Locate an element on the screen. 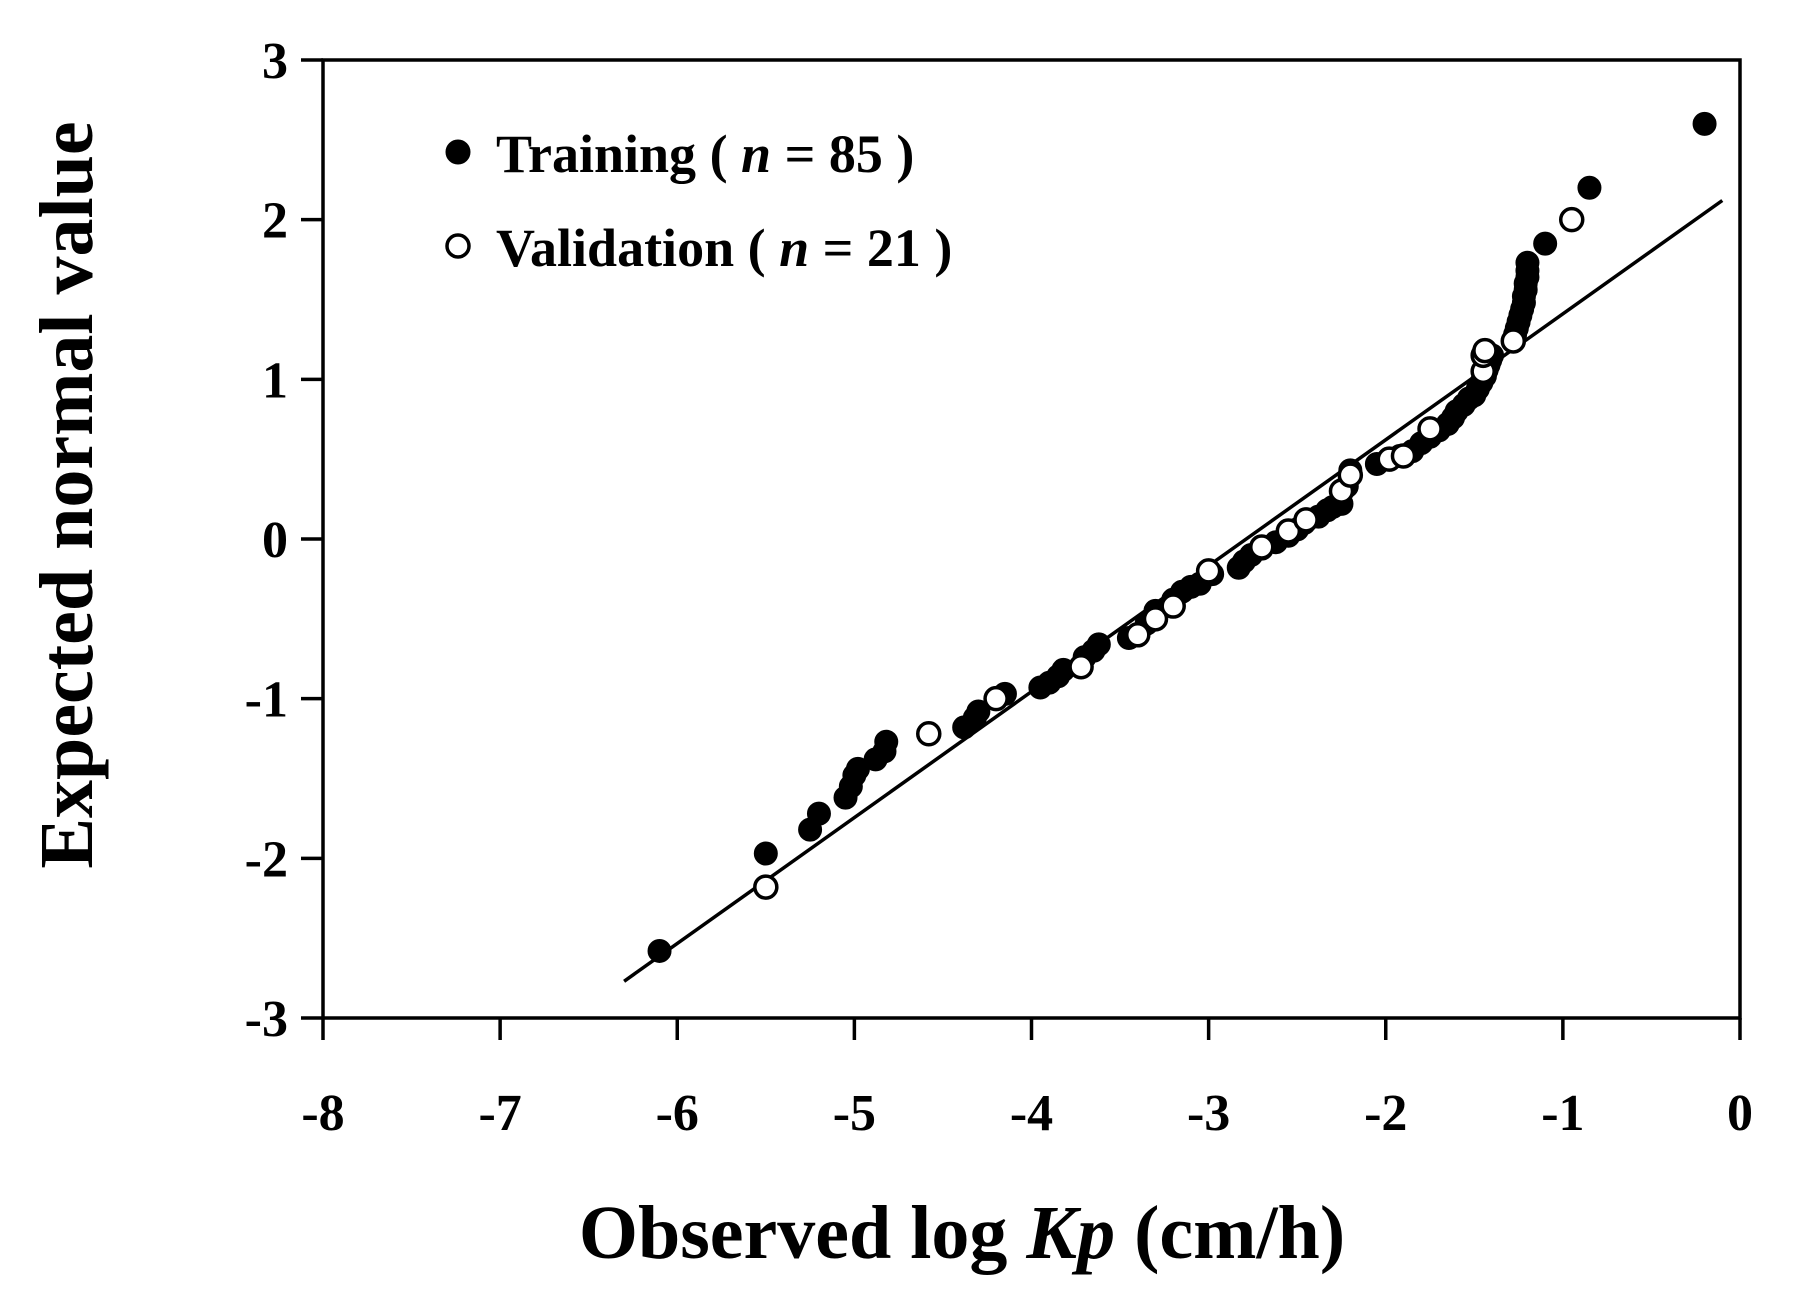 Image resolution: width=1796 pixels, height=1292 pixels. x-tick-label: -8 is located at coordinates (322, 1113).